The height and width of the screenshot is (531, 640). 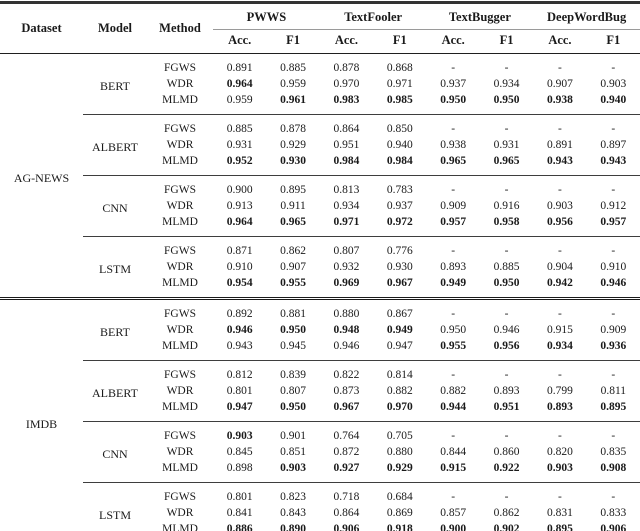 I want to click on metric-value: 0.916, so click(x=506, y=205).